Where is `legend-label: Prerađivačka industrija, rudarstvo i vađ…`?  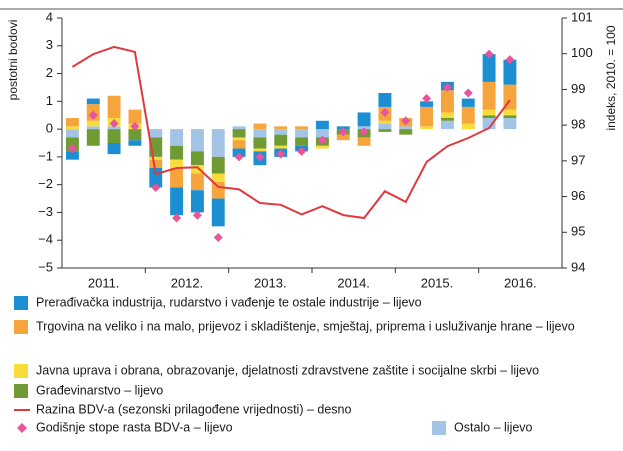
legend-label: Prerađivačka industrija, rudarstvo i vađ… is located at coordinates (229, 302).